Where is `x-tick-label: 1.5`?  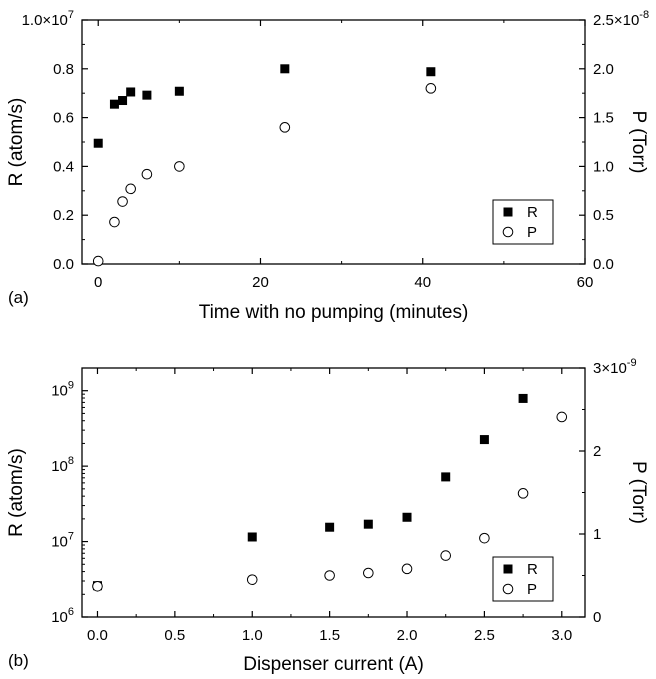
x-tick-label: 1.5 is located at coordinates (329, 635).